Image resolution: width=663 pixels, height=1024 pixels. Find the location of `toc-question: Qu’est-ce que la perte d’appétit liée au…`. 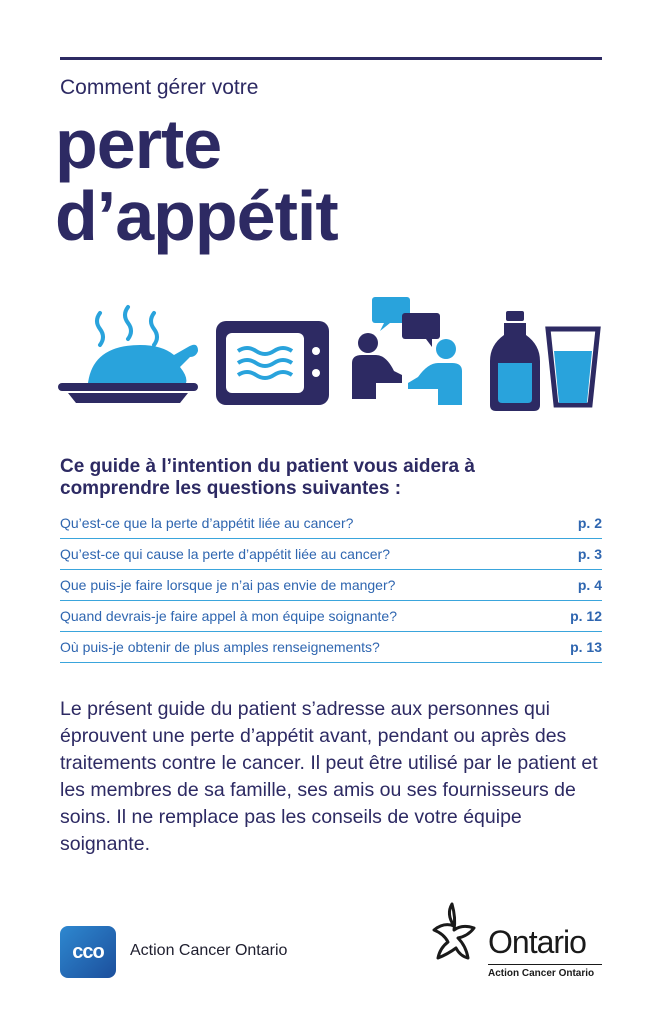

toc-question: Qu’est-ce que la perte d’appétit liée au… is located at coordinates (207, 523).